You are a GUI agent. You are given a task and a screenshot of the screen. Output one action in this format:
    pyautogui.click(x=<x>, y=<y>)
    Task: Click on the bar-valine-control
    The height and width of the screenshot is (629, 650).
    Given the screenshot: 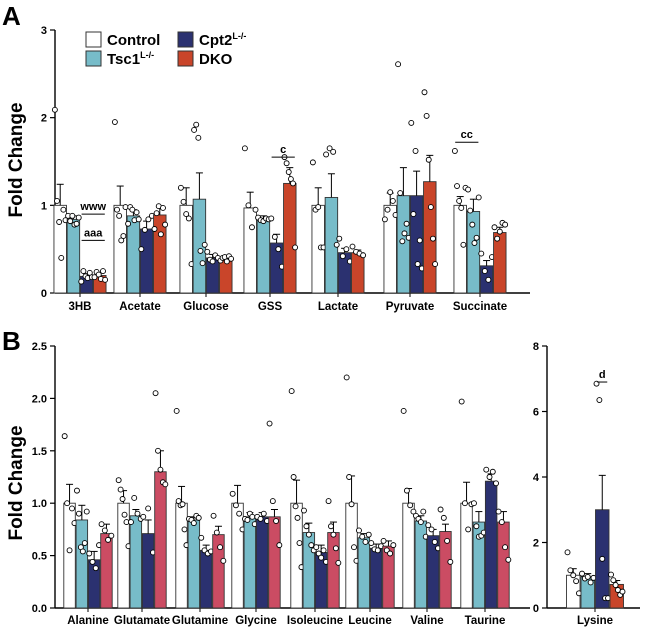 What is the action you would take?
    pyautogui.click(x=408, y=555)
    